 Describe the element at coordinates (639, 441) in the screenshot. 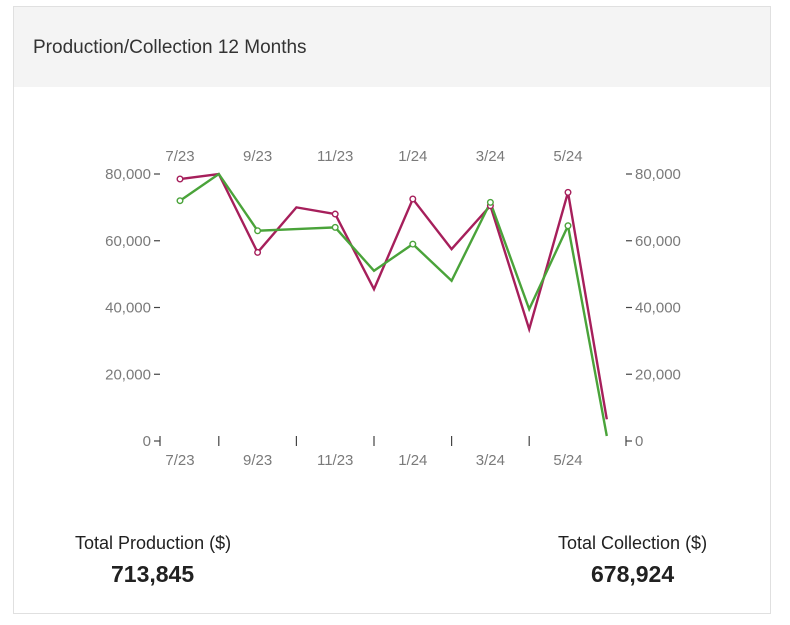

I see `y-tick-label-right: 0` at that location.